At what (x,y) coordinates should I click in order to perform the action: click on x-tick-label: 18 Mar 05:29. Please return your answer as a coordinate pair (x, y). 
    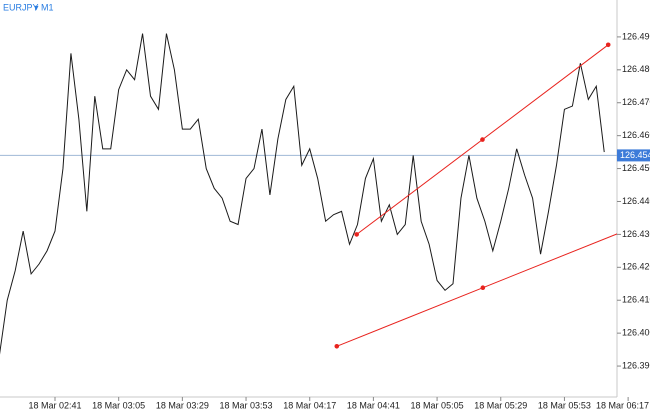
    Looking at the image, I should click on (500, 405).